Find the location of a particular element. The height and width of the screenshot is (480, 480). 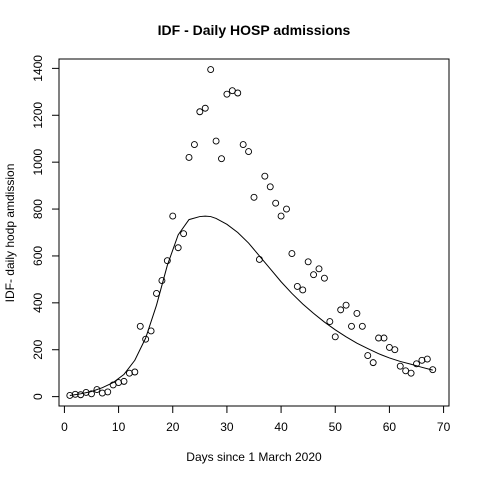

x-tick-label: 0 is located at coordinates (64, 427).